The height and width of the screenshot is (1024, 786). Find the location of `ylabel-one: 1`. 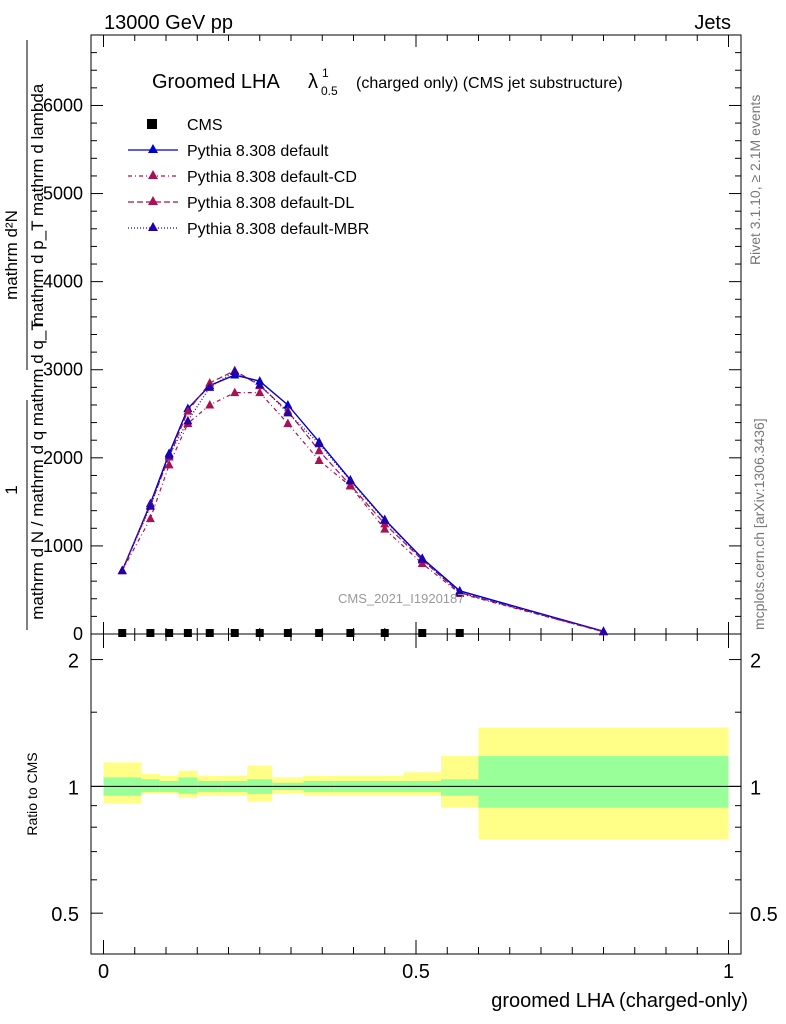

ylabel-one: 1 is located at coordinates (11, 489).